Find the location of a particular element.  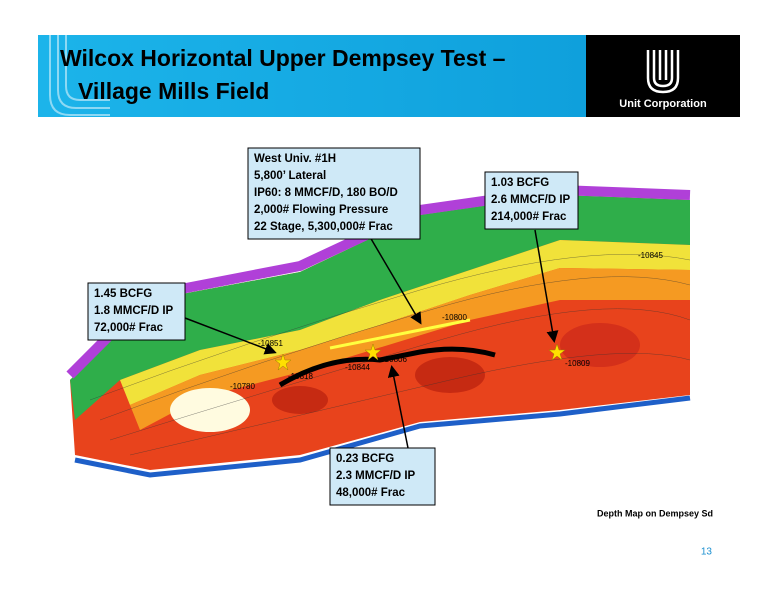

logo-mark is located at coordinates (663, 72).